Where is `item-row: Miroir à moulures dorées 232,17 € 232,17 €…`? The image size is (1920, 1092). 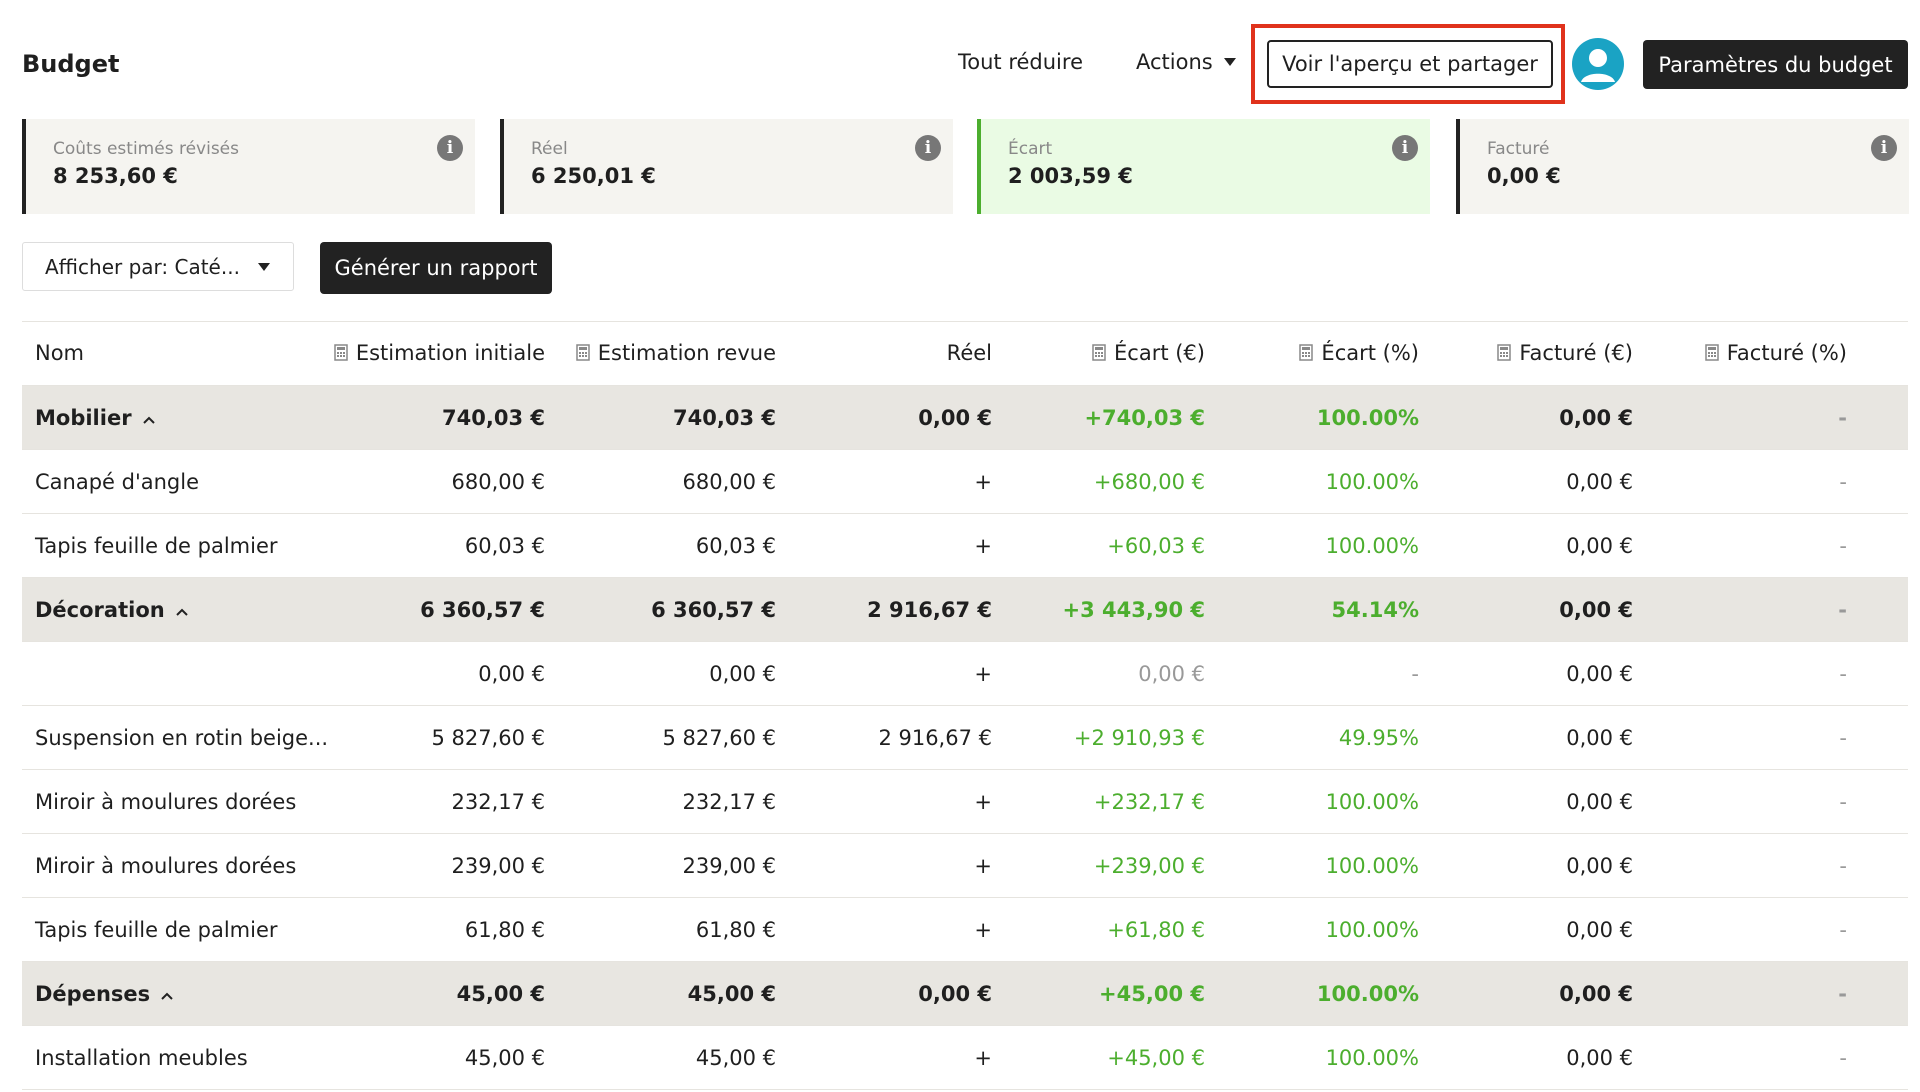 item-row: Miroir à moulures dorées 232,17 € 232,17 €… is located at coordinates (965, 802).